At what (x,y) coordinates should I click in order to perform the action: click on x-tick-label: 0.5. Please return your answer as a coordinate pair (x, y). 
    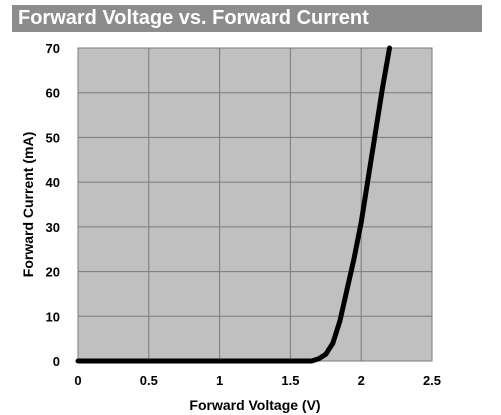
    Looking at the image, I should click on (149, 380).